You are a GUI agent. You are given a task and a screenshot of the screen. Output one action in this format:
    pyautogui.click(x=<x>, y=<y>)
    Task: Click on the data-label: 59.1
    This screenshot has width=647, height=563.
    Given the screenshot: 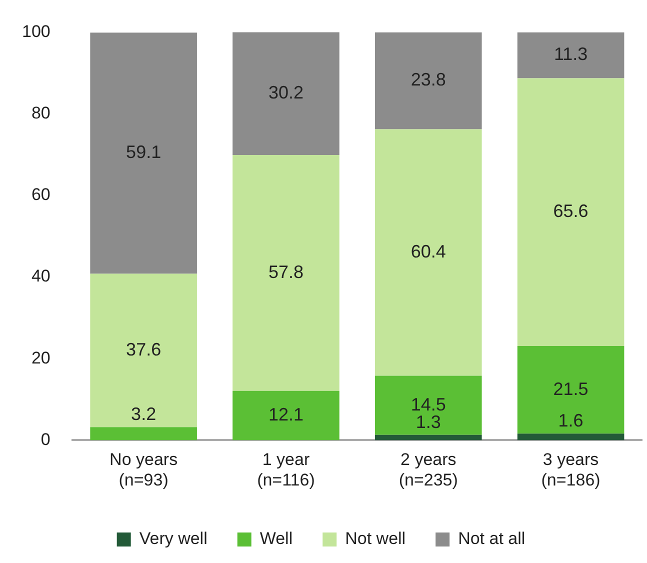 What is the action you would take?
    pyautogui.click(x=144, y=152)
    